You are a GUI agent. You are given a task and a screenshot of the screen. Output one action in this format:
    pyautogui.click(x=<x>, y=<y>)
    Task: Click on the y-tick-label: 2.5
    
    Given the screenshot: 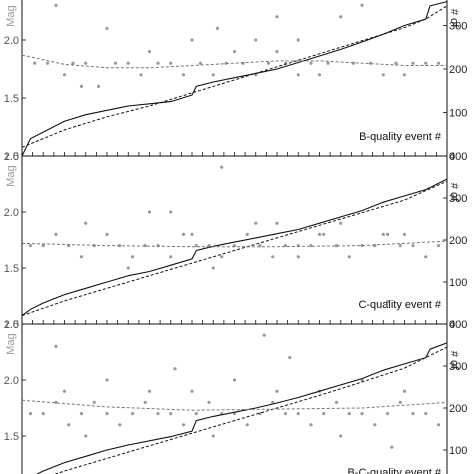 What is the action you would take?
    pyautogui.click(x=11, y=157)
    